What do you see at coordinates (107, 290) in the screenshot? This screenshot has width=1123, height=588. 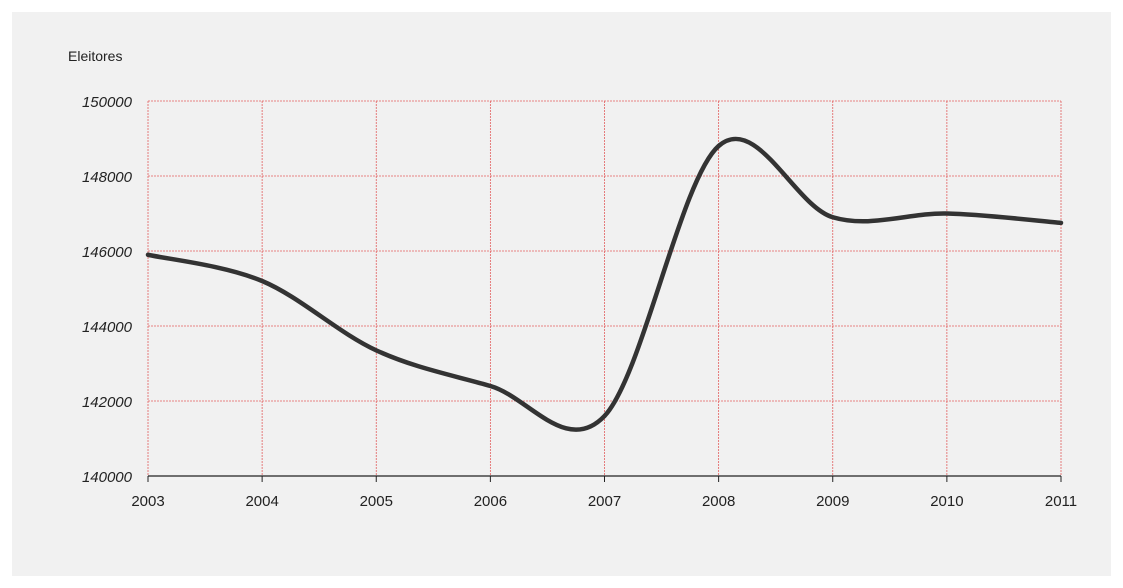 I see `y-tick-labels: 140000 142000 144000 146000 148000 150000` at bounding box center [107, 290].